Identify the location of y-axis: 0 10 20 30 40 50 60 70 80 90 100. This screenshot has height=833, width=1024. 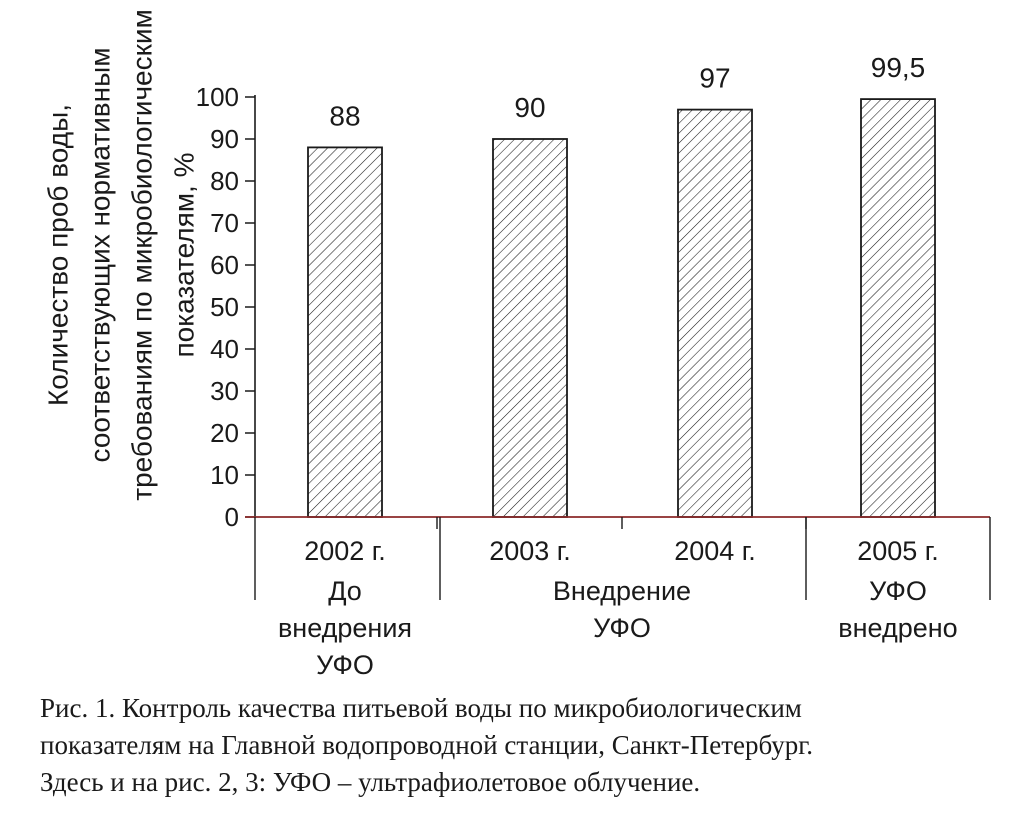
(226, 307).